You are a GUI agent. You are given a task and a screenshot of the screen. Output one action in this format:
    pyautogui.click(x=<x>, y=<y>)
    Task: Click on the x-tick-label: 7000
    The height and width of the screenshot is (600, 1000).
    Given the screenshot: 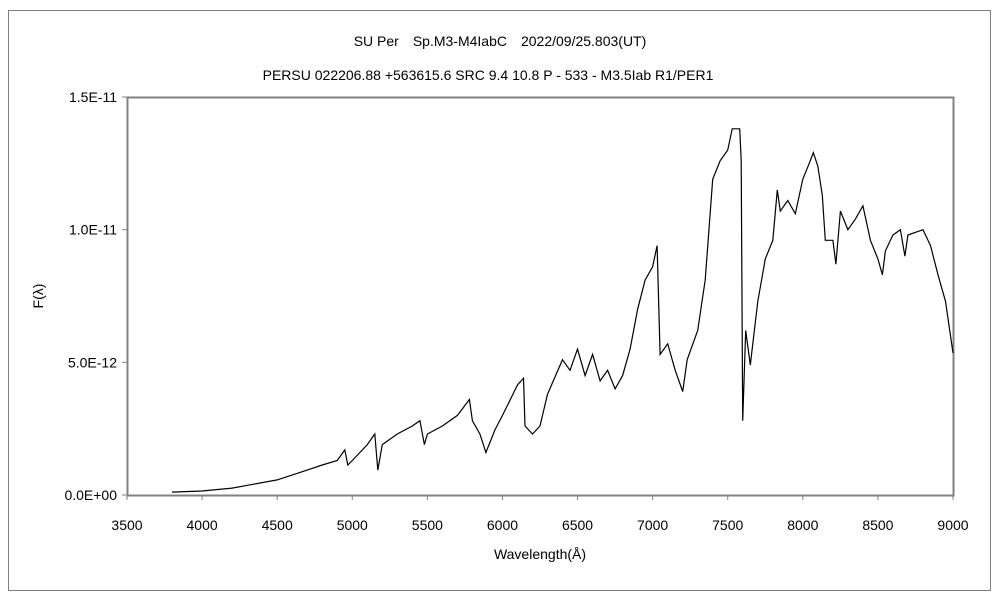 What is the action you would take?
    pyautogui.click(x=652, y=525)
    